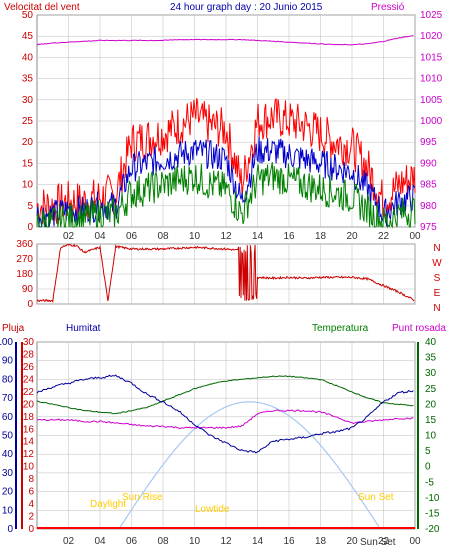 This screenshot has height=555, width=465. What do you see at coordinates (8, 510) in the screenshot?
I see `humidity-tick-label: 10` at bounding box center [8, 510].